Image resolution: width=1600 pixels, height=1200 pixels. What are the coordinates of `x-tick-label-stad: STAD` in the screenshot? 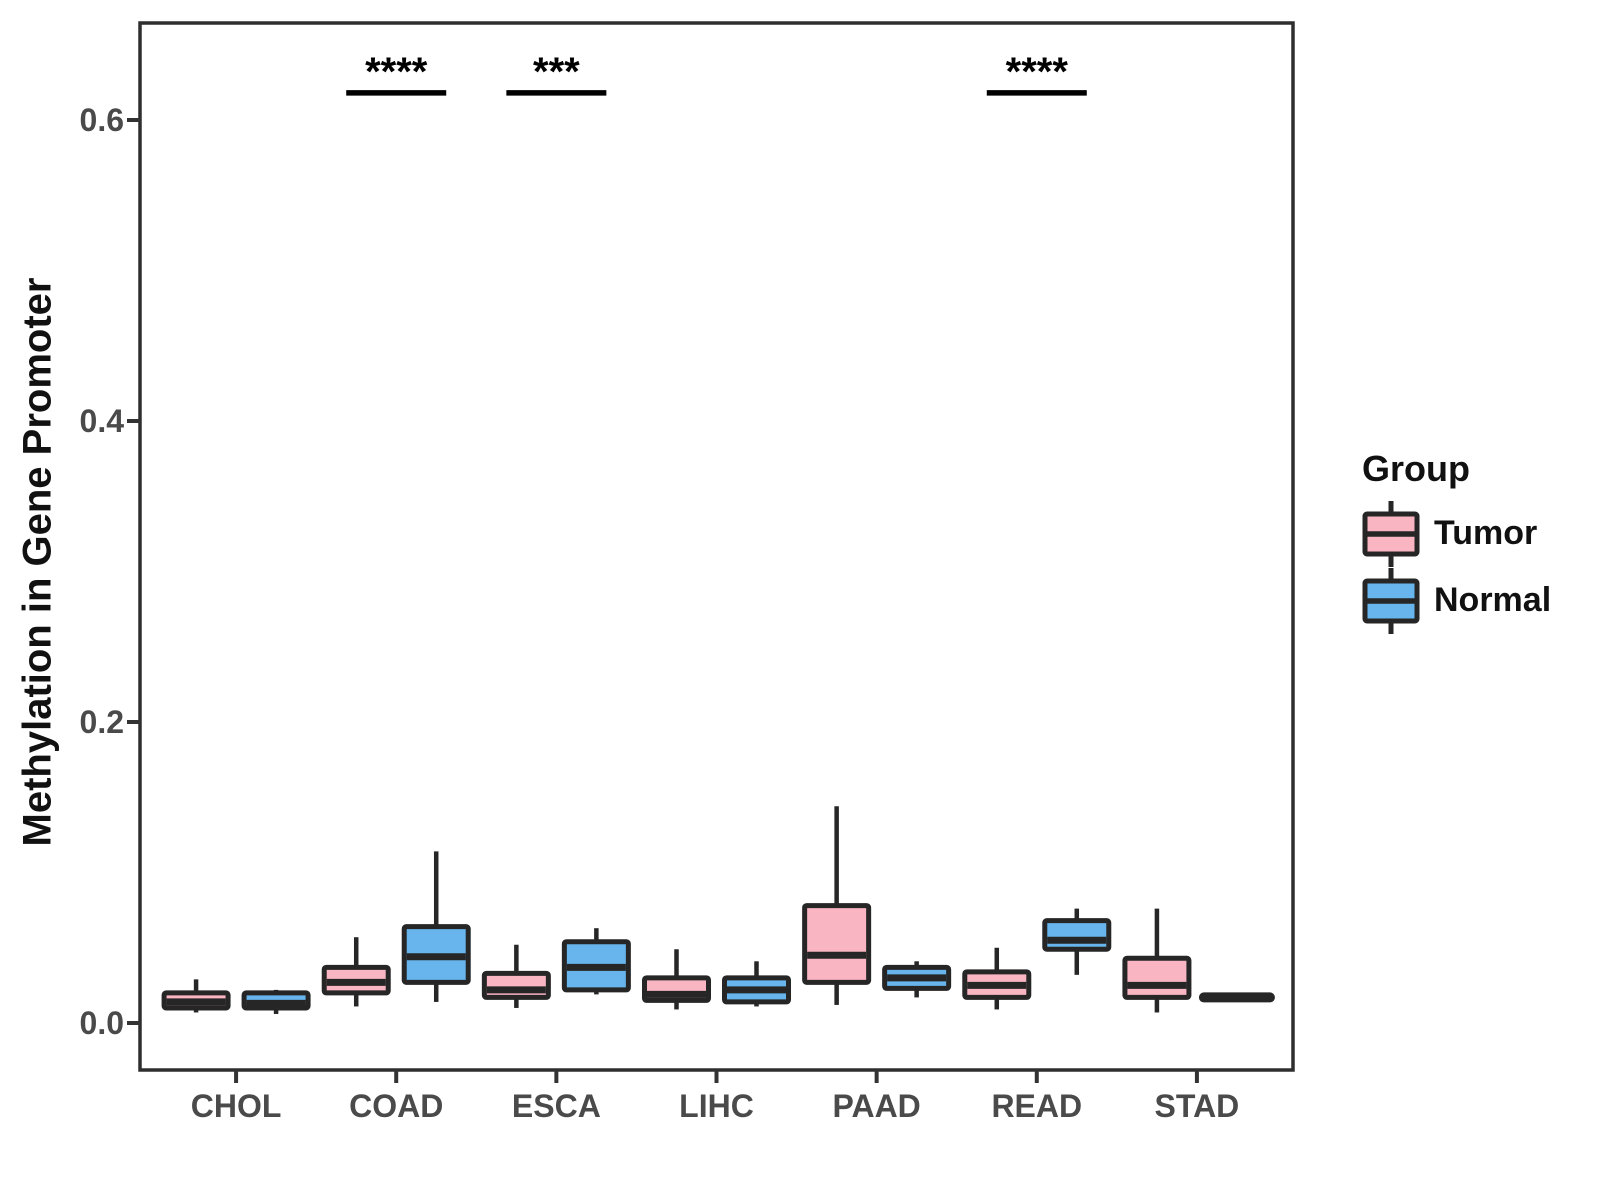 It's located at (1197, 1106).